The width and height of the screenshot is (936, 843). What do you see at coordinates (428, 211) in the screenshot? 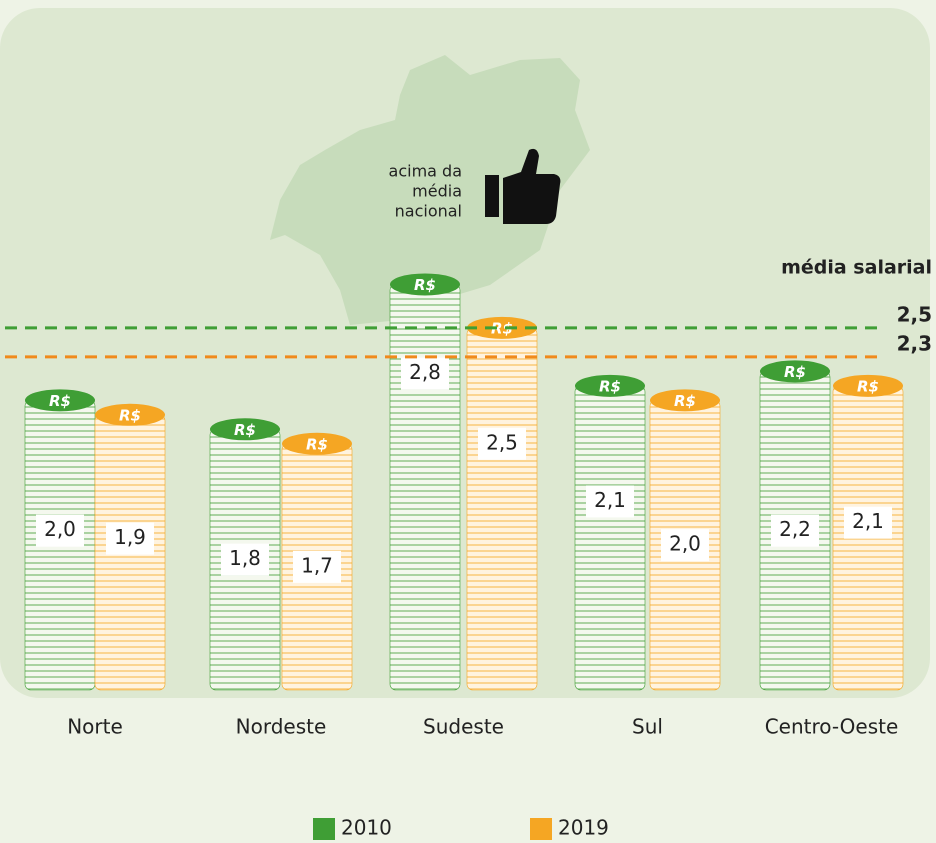
I see `annotation: nacional` at bounding box center [428, 211].